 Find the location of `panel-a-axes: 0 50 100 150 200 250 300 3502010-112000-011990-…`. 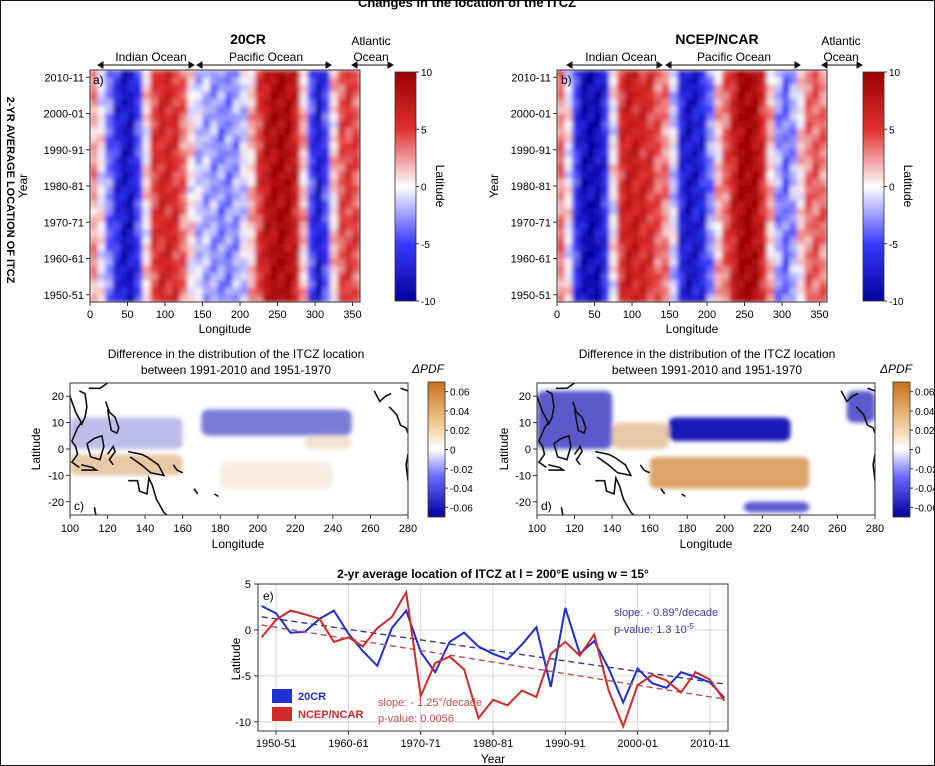

panel-a-axes: 0 50 100 150 200 250 300 3502010-112000-011990-… is located at coordinates (203, 196).